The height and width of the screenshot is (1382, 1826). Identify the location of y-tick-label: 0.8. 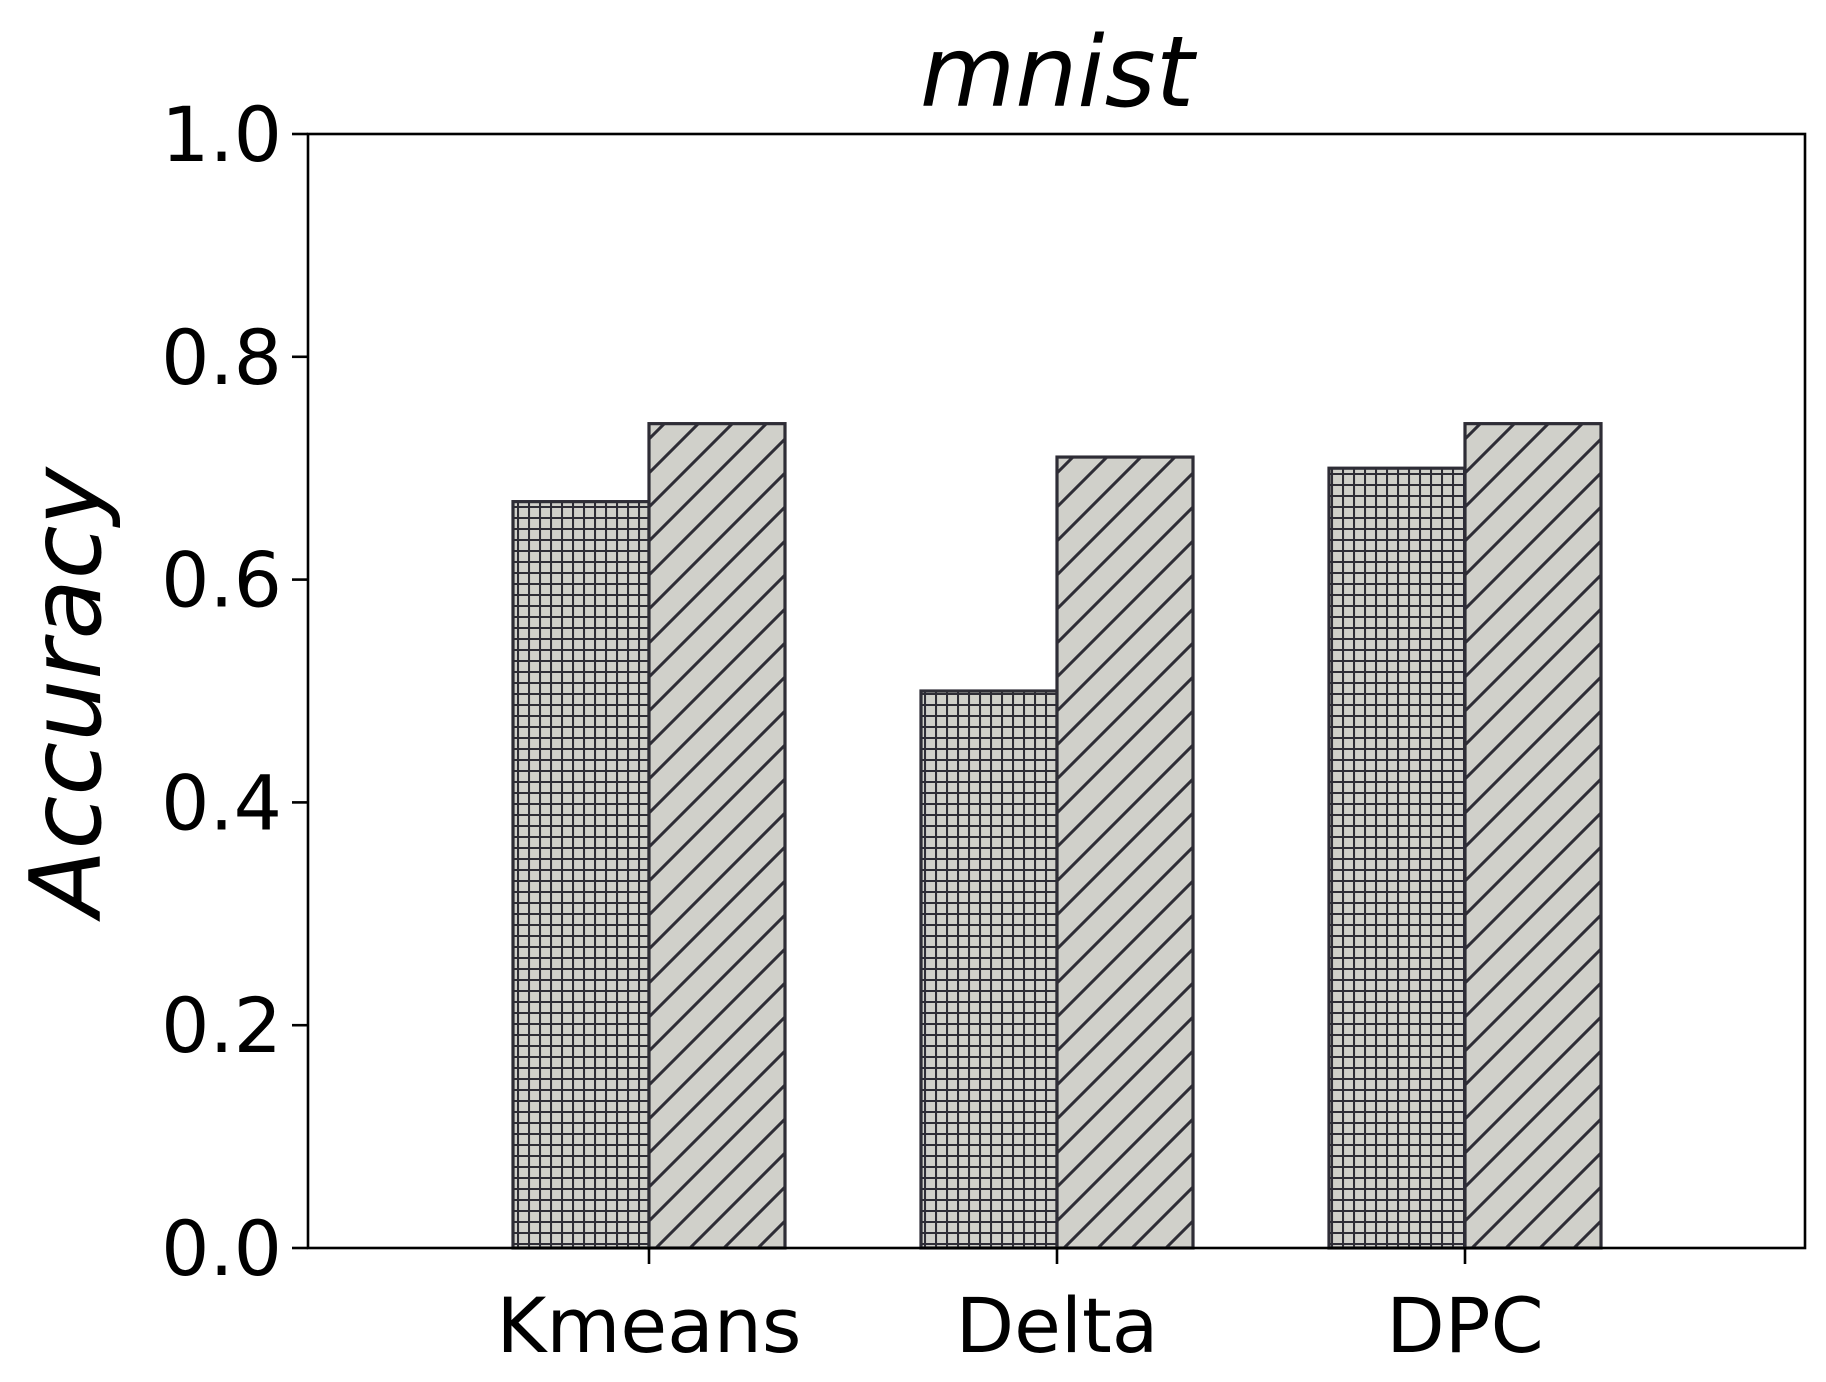
(221, 357).